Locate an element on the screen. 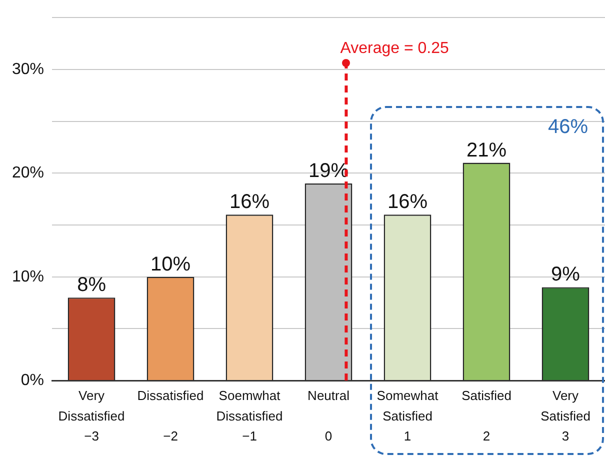 This screenshot has width=605, height=457. category-label: Satisfied 2 is located at coordinates (487, 416).